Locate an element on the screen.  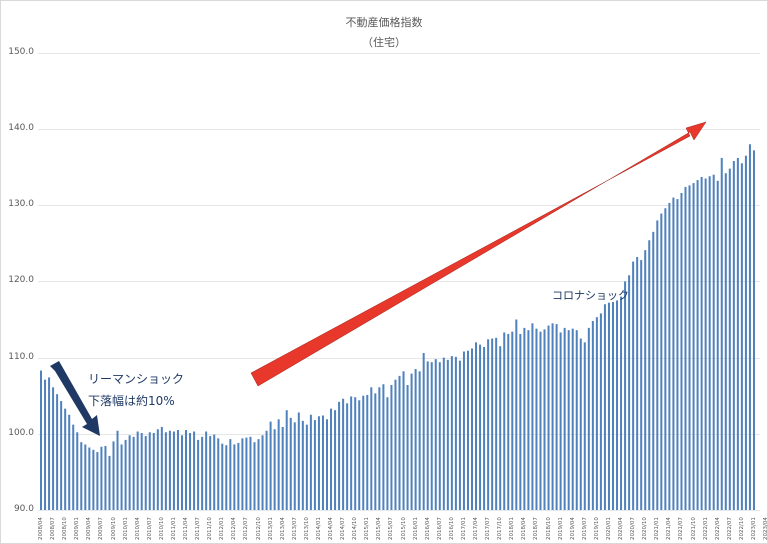
y-tick-label: 130.0 is located at coordinates (21, 204).